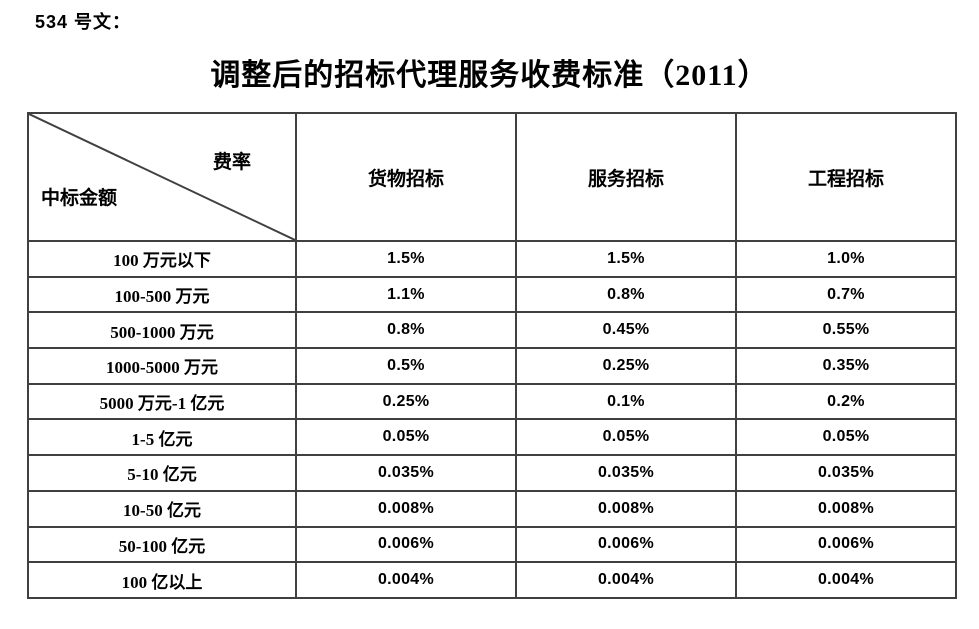  Describe the element at coordinates (162, 366) in the screenshot. I see `row-label: 1000-5000 万元` at that location.